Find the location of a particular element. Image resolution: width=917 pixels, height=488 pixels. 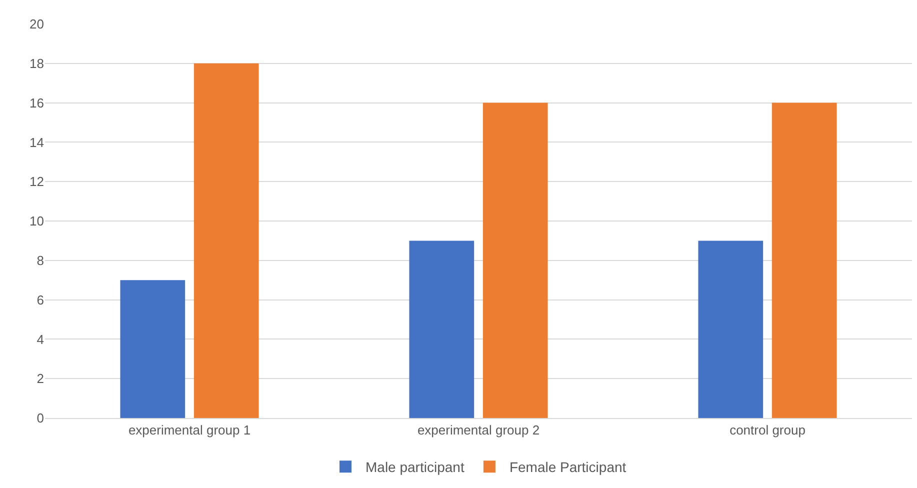

y-tick-label: 8 is located at coordinates (40, 260).